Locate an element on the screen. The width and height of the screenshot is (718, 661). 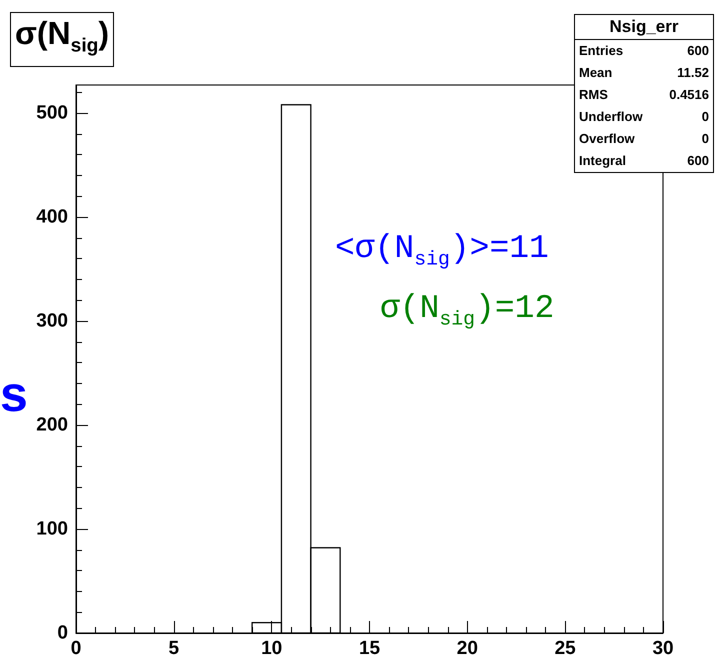
y-tick-label: 500 is located at coordinates (52, 113).